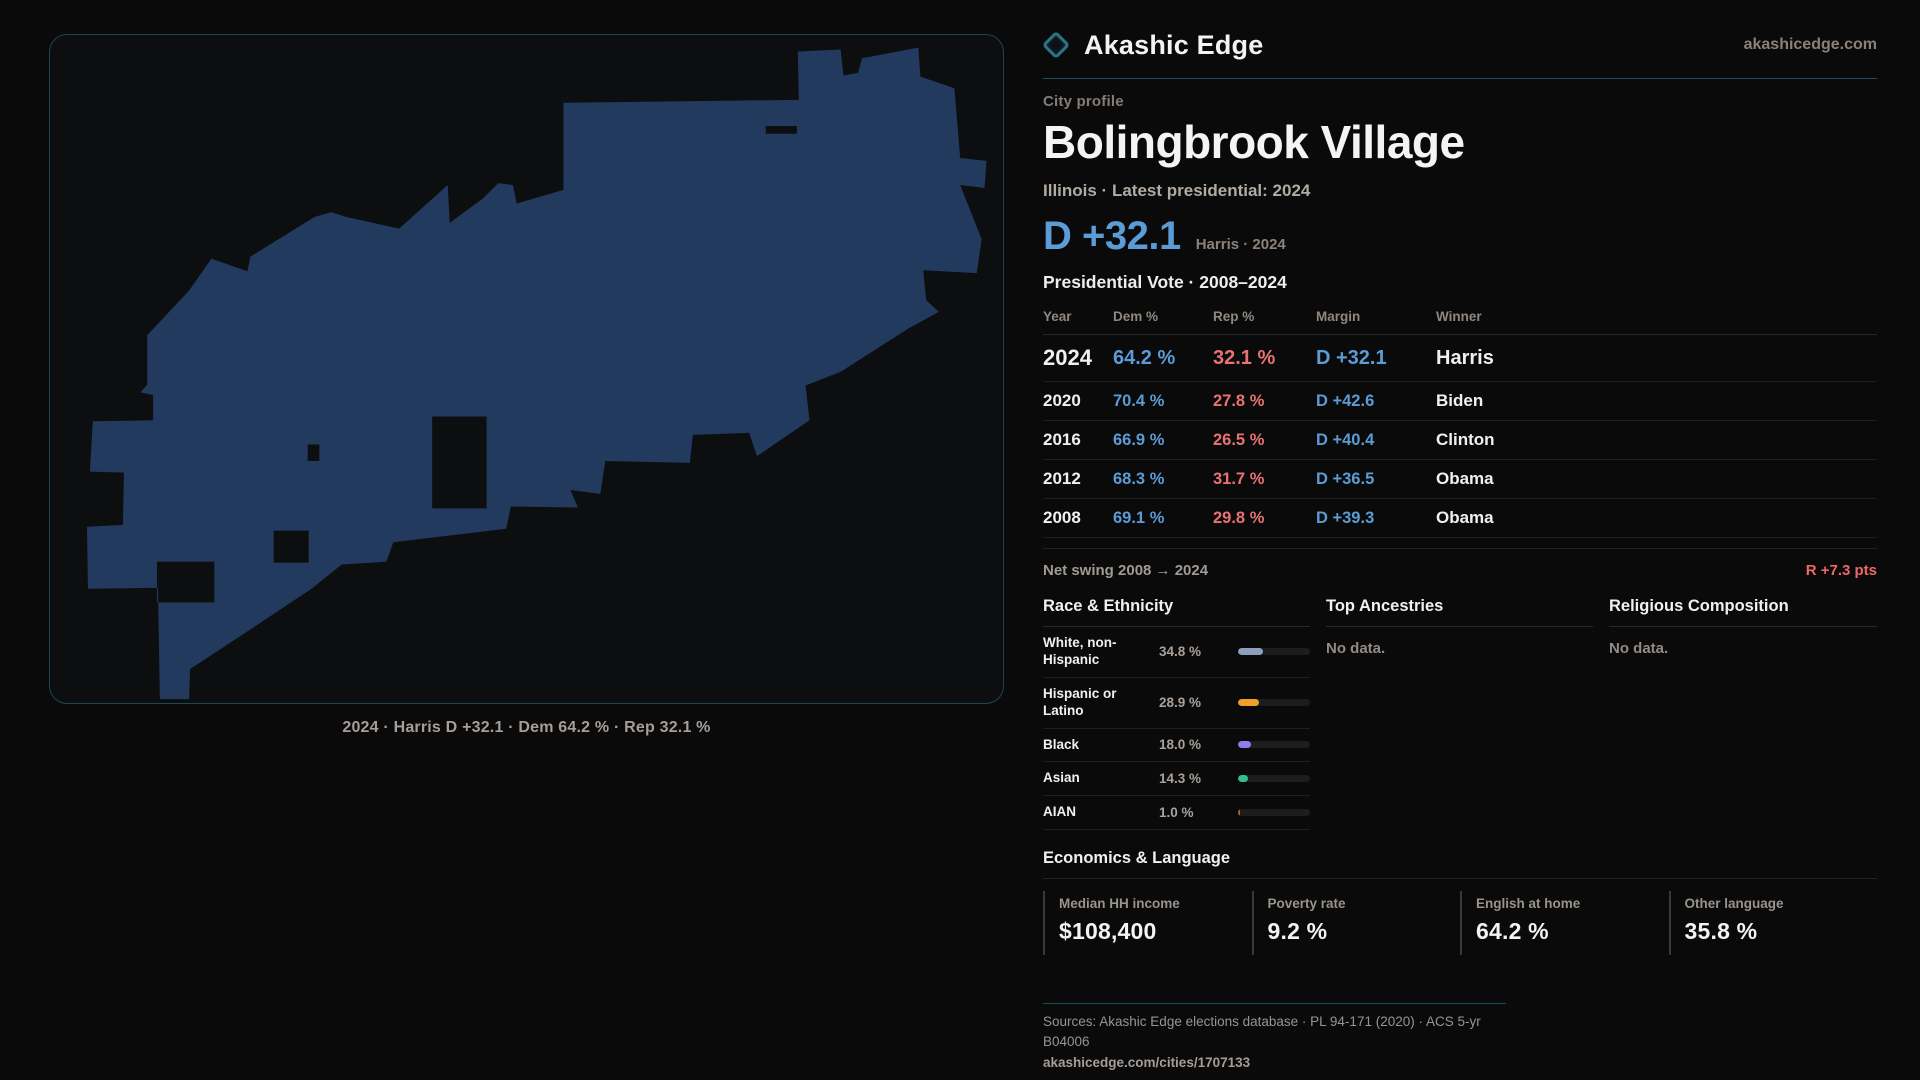 The height and width of the screenshot is (1080, 1920). Describe the element at coordinates (1810, 44) in the screenshot. I see `brand-site-link: akashicedge.com` at that location.